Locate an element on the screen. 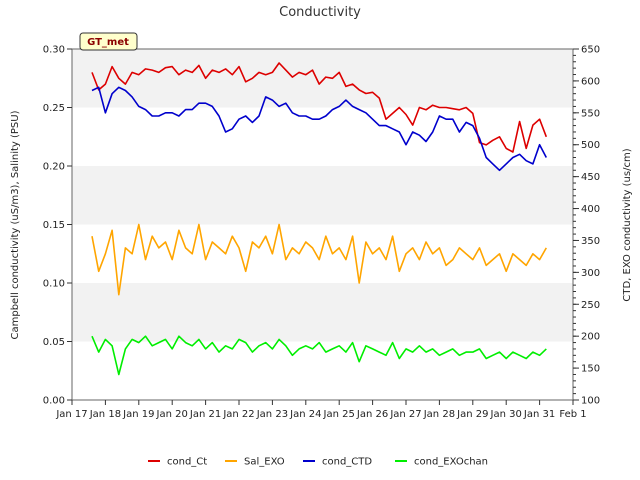  right-tick-label: 650 is located at coordinates (590, 50).